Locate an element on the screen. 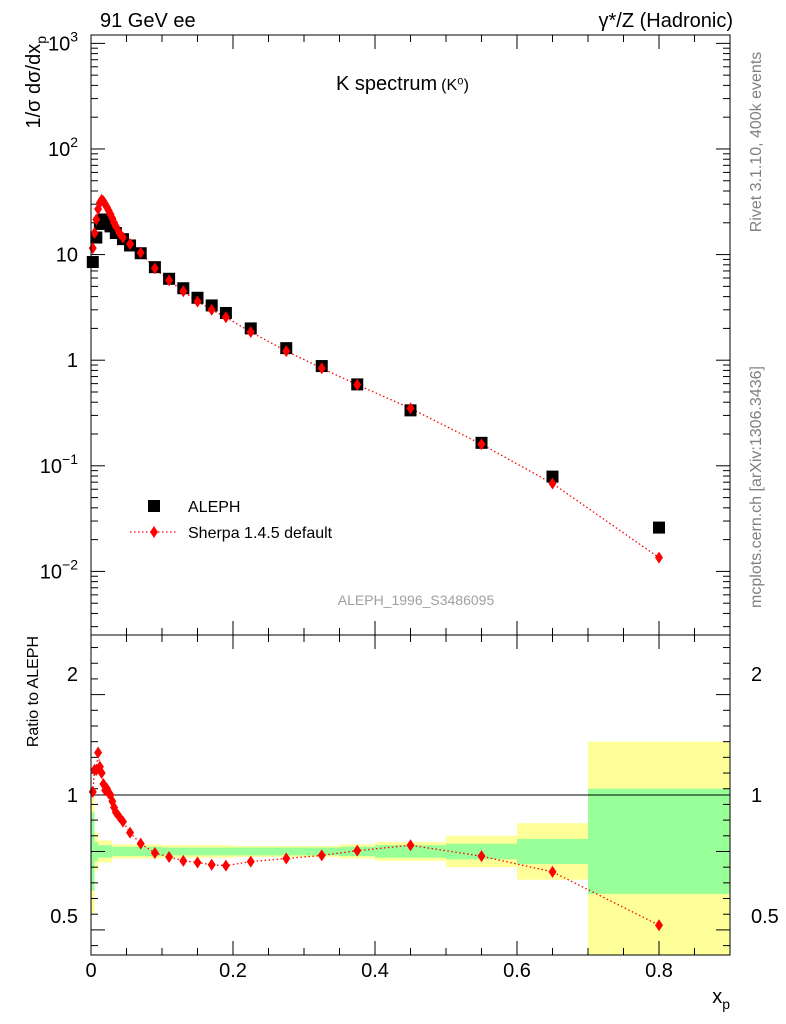  ratio-y-label: Ratio to ALEPH is located at coordinates (33, 691).